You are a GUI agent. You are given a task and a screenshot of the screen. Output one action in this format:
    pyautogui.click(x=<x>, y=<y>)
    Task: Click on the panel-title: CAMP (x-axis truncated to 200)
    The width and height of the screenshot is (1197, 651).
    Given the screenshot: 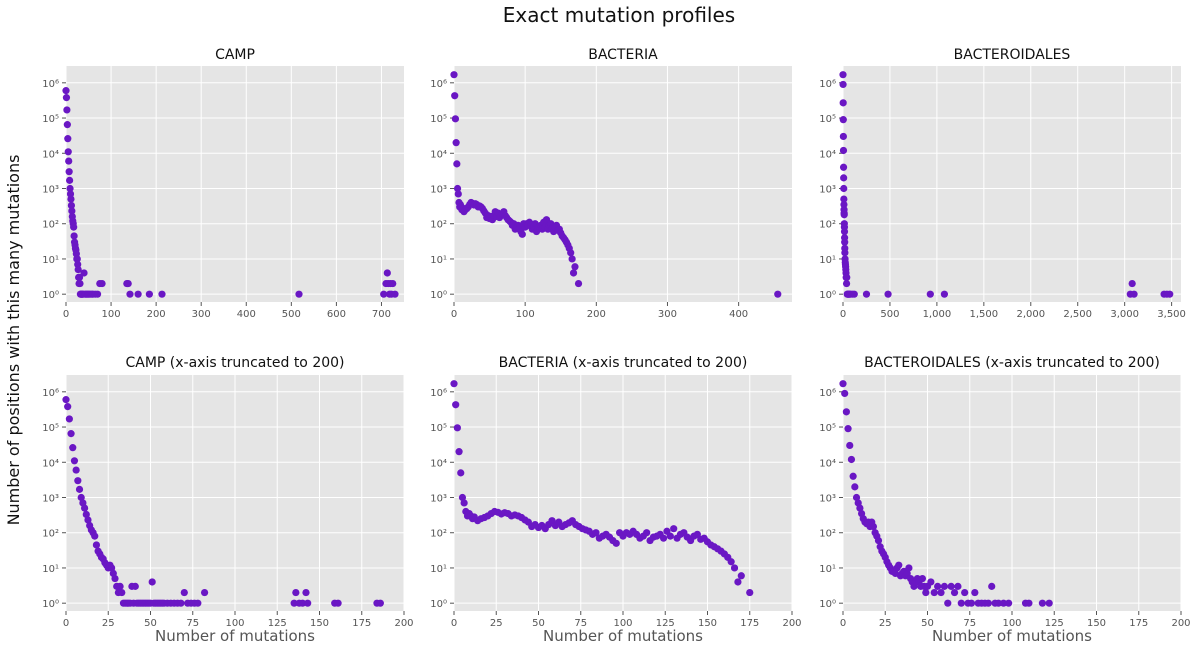 What is the action you would take?
    pyautogui.click(x=234, y=363)
    